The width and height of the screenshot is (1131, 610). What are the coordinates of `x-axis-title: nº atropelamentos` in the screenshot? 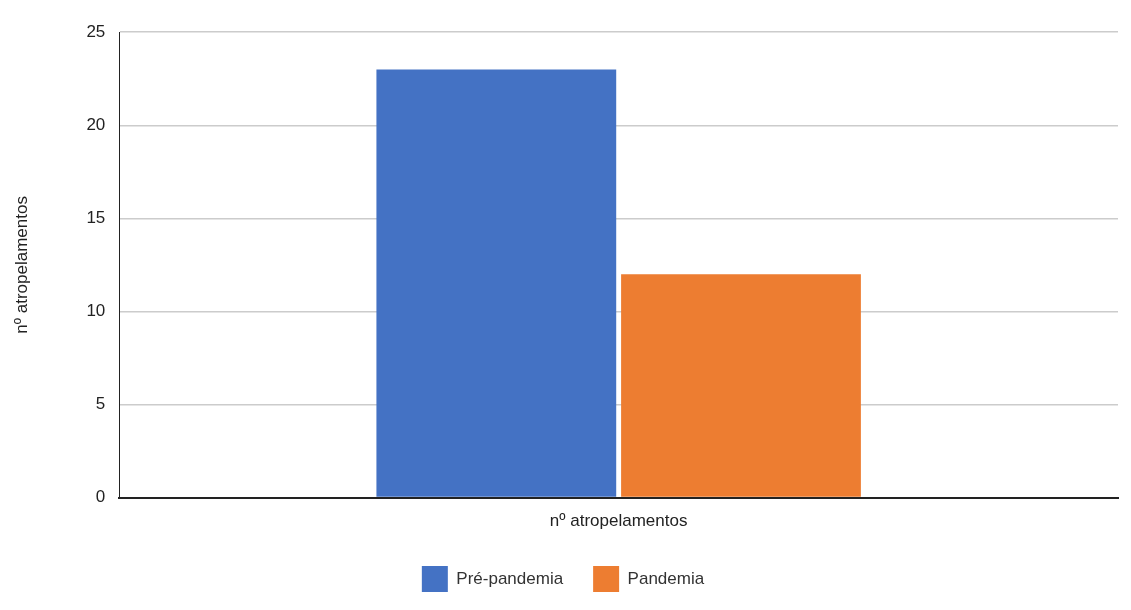 It's located at (618, 521).